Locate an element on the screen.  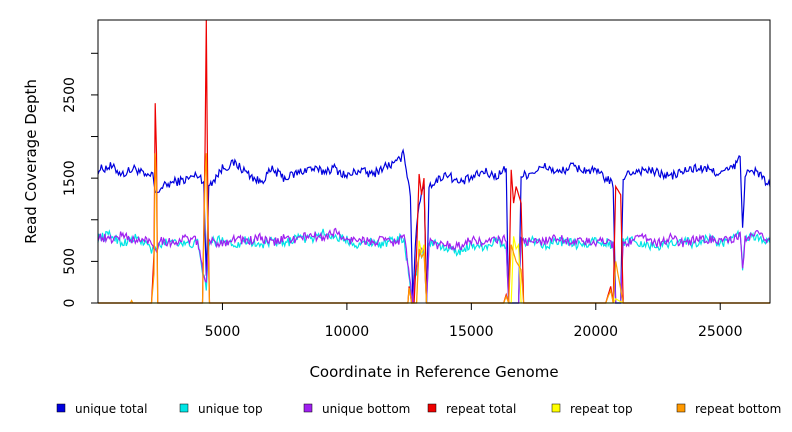
x-tick-label: 5000 is located at coordinates (223, 332).